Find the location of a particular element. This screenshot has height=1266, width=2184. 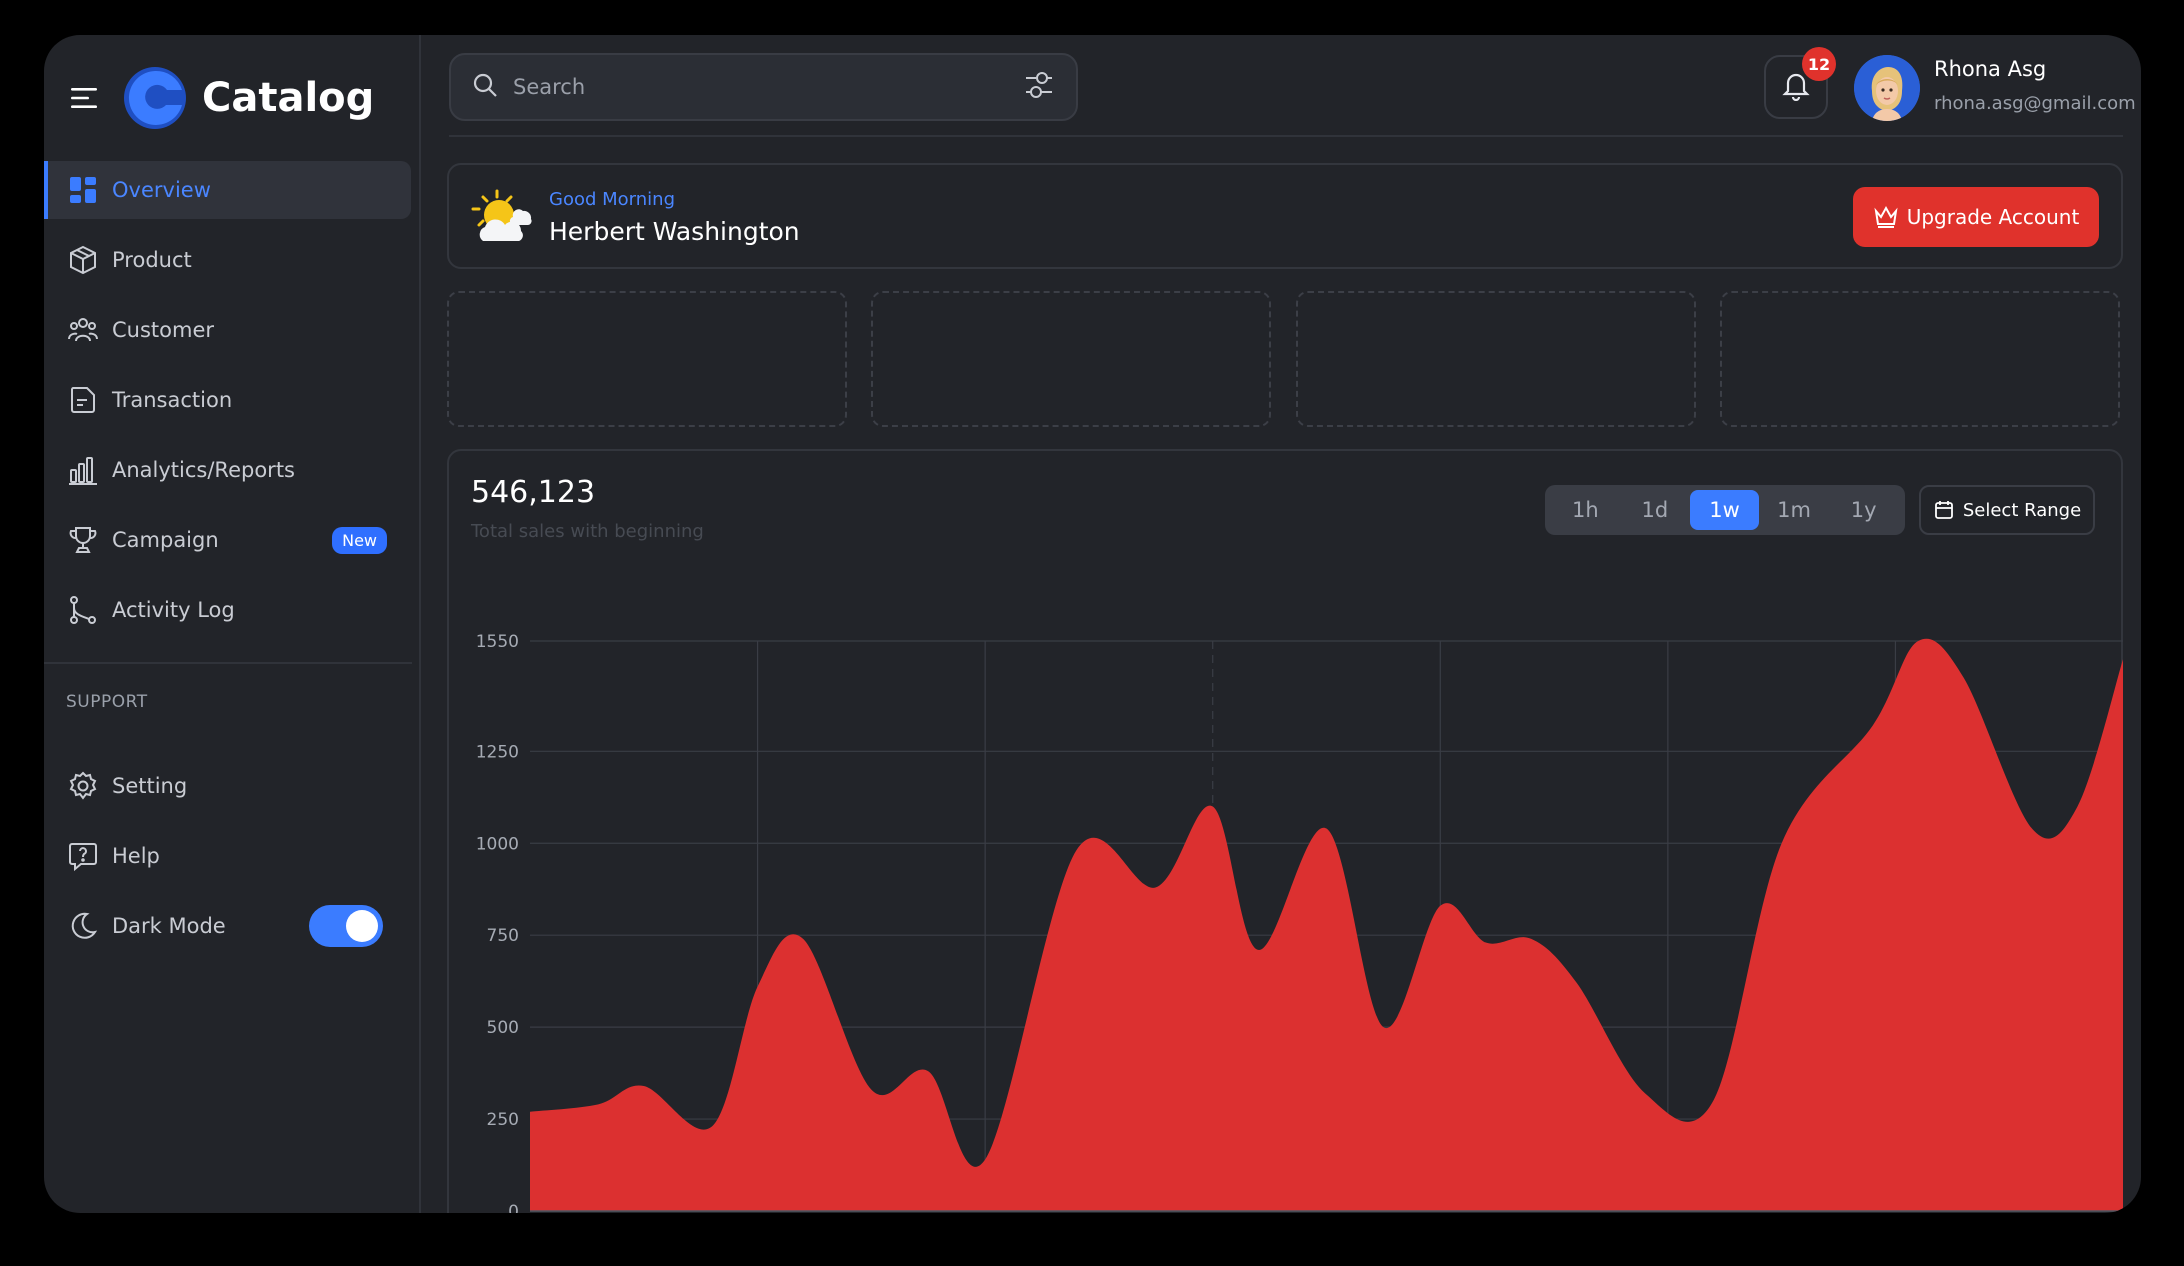

sidebar-item-analytics: Analytics/Reports is located at coordinates (227, 470).